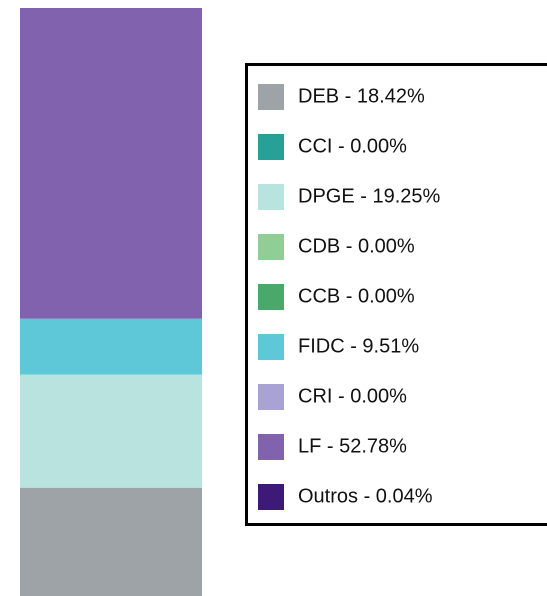 This screenshot has height=596, width=547. Describe the element at coordinates (356, 296) in the screenshot. I see `legend-label: CCB - 0.00%` at that location.